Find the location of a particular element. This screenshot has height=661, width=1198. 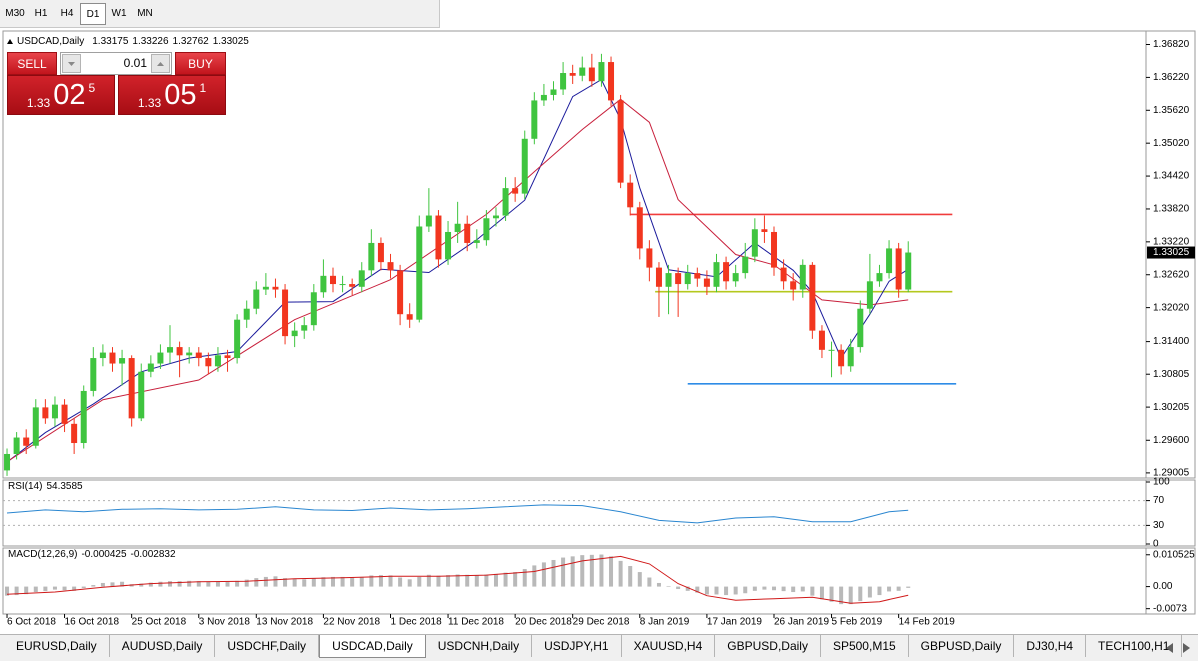

chart-tab: AUDUSD,Daily is located at coordinates (163, 646).